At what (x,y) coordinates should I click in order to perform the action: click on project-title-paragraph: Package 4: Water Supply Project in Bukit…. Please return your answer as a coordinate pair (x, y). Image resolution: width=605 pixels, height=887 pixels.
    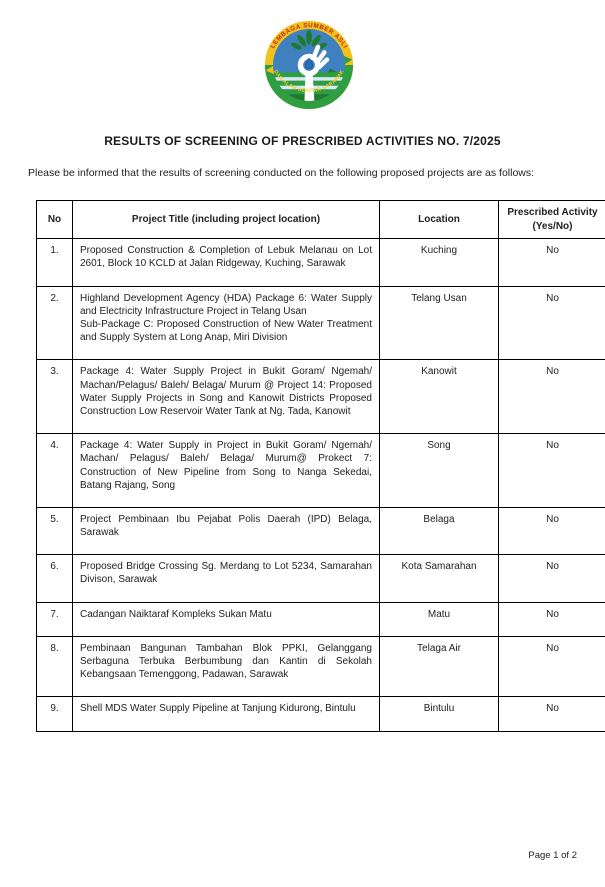
    Looking at the image, I should click on (226, 391).